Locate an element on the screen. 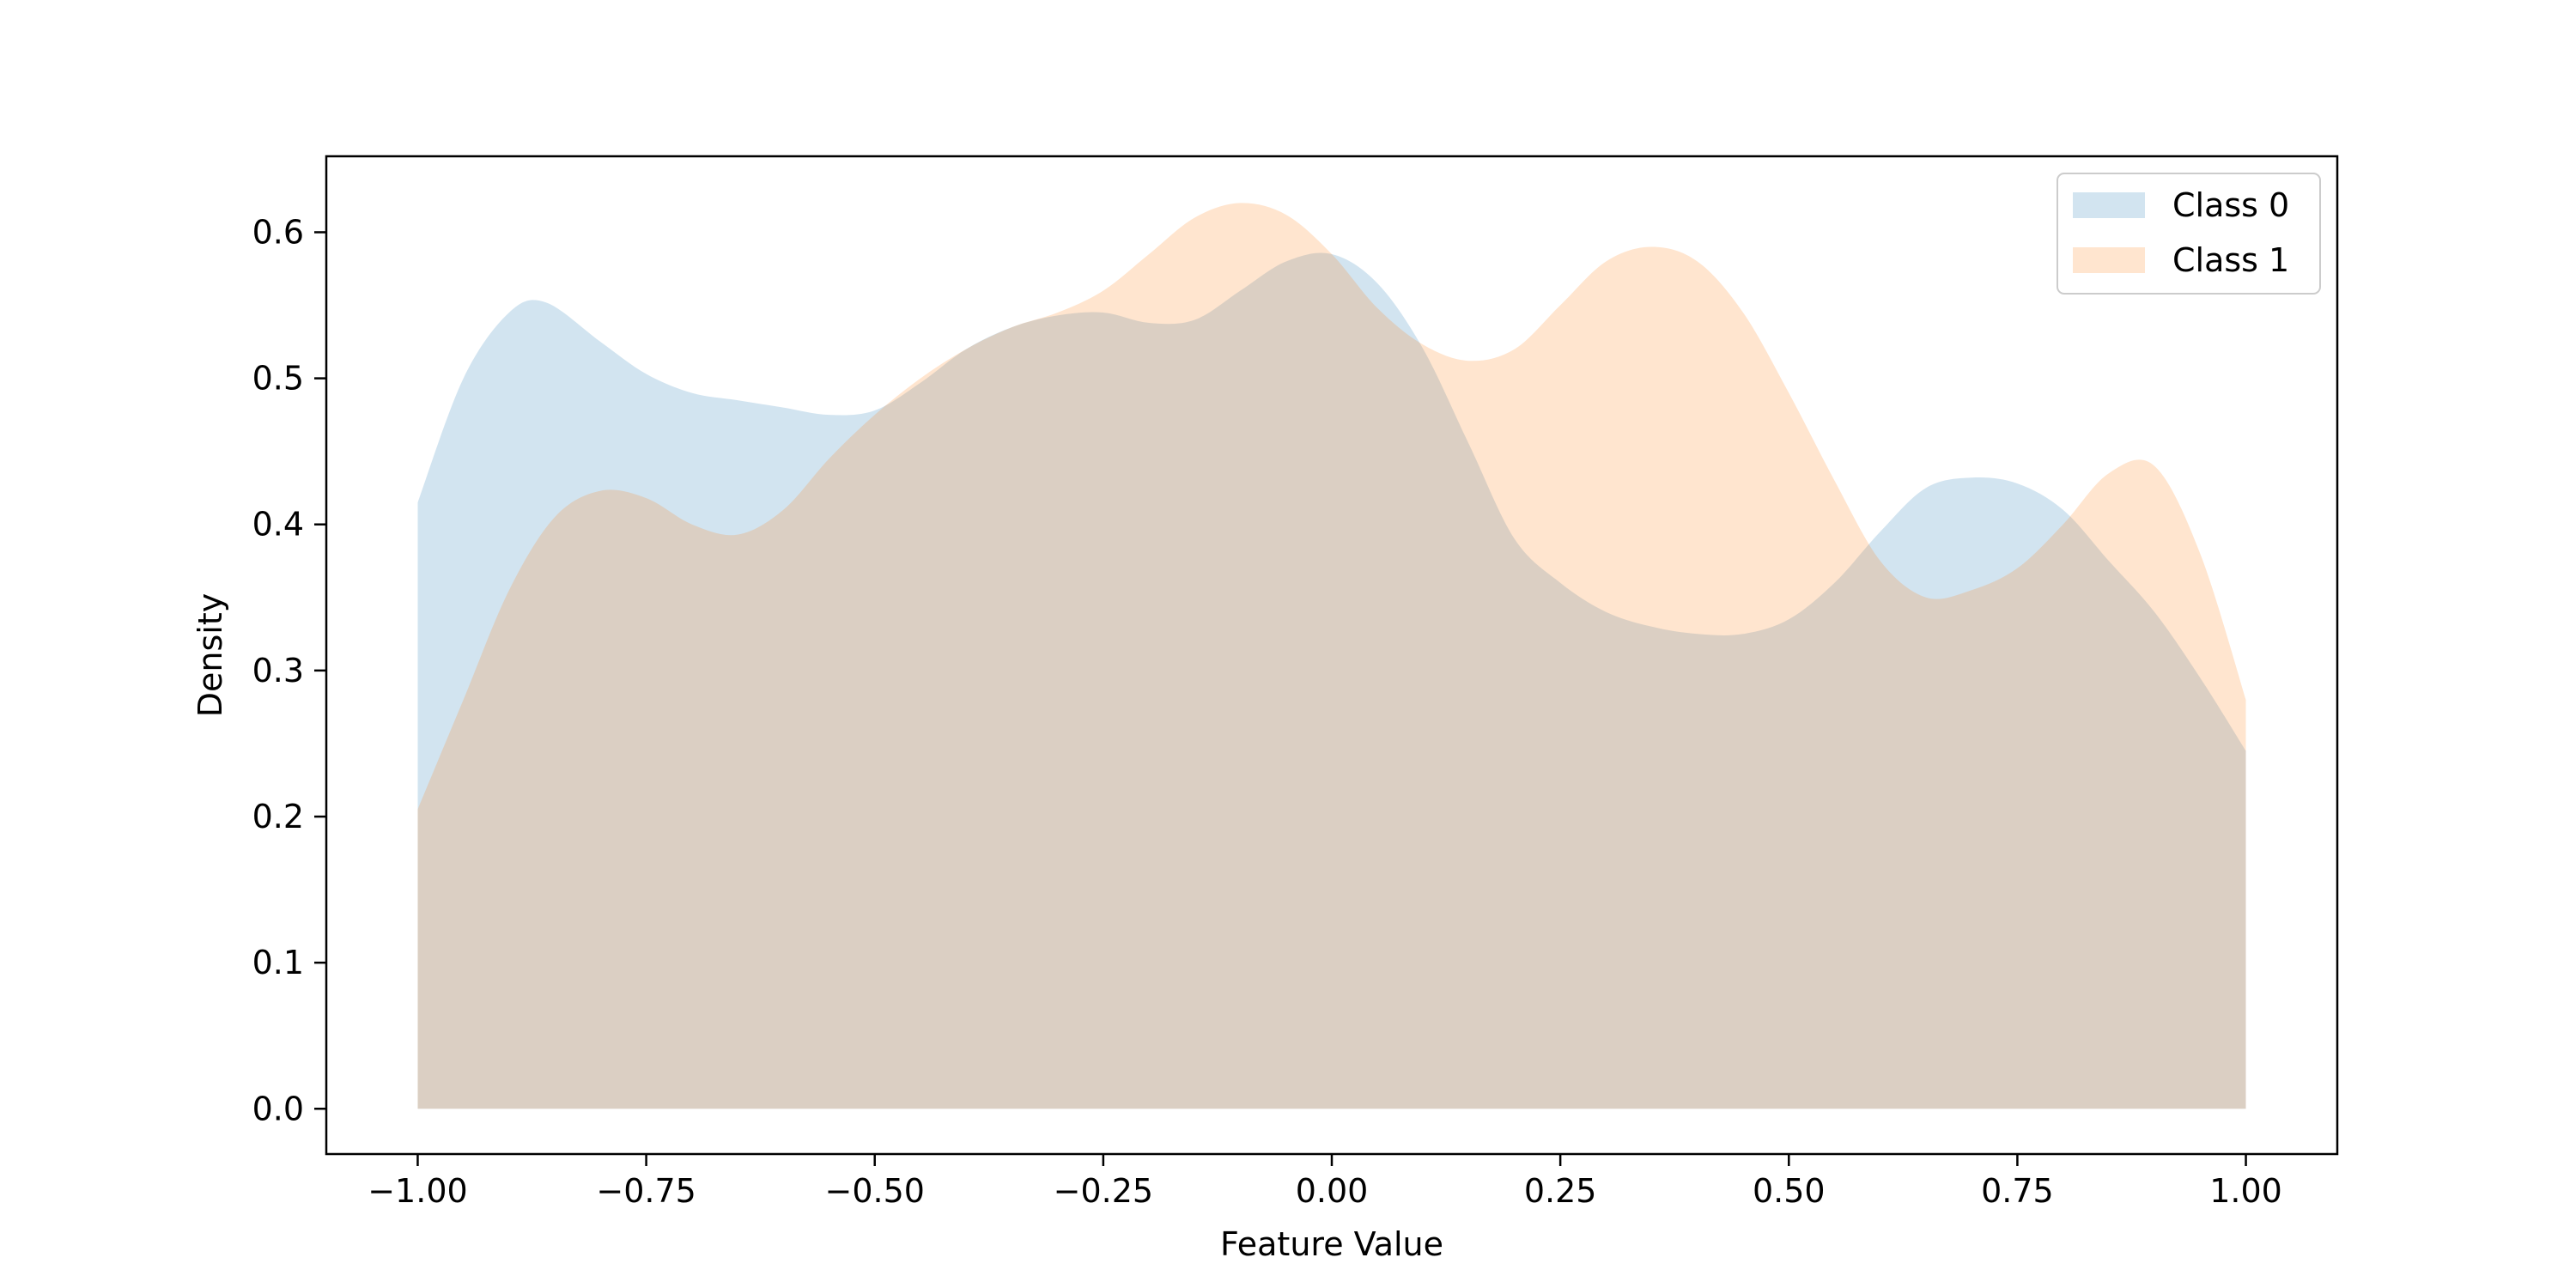 This screenshot has height=1288, width=2576. y-tick-label: 0.0 is located at coordinates (278, 1108).